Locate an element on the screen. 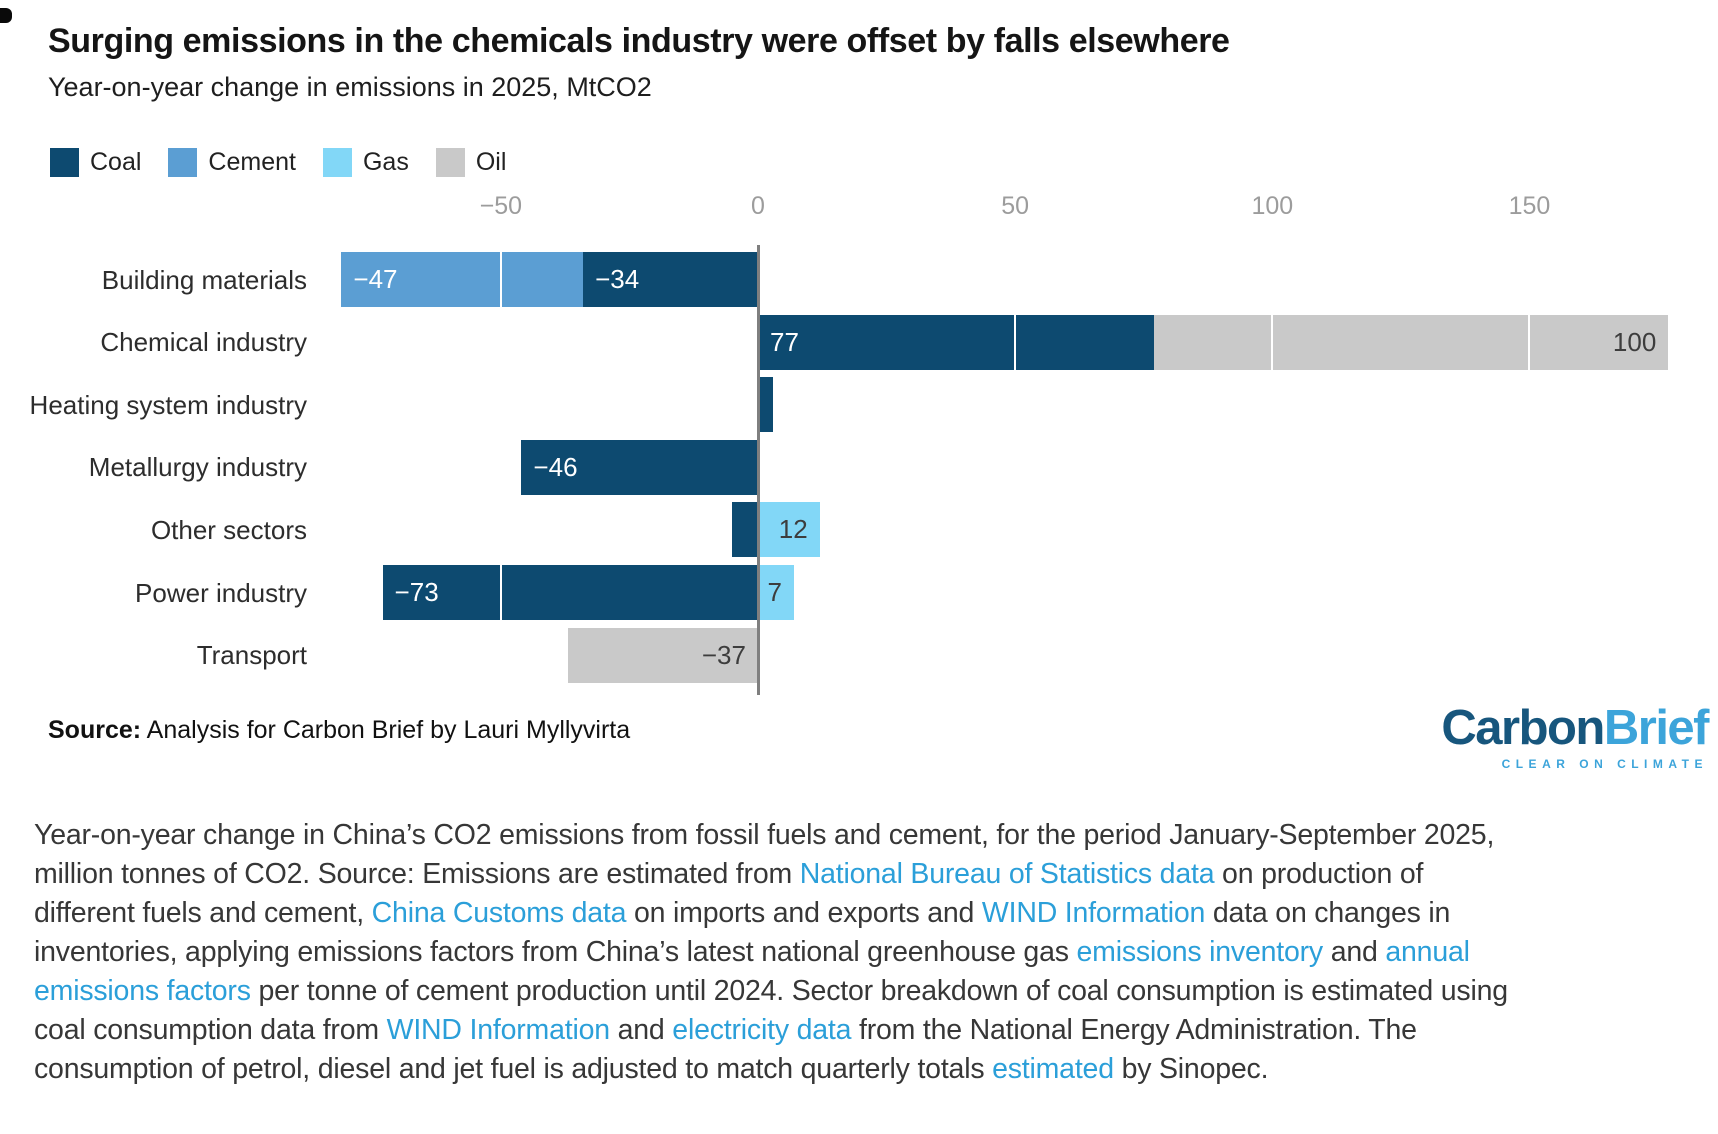  legend-label: Cement is located at coordinates (252, 162).